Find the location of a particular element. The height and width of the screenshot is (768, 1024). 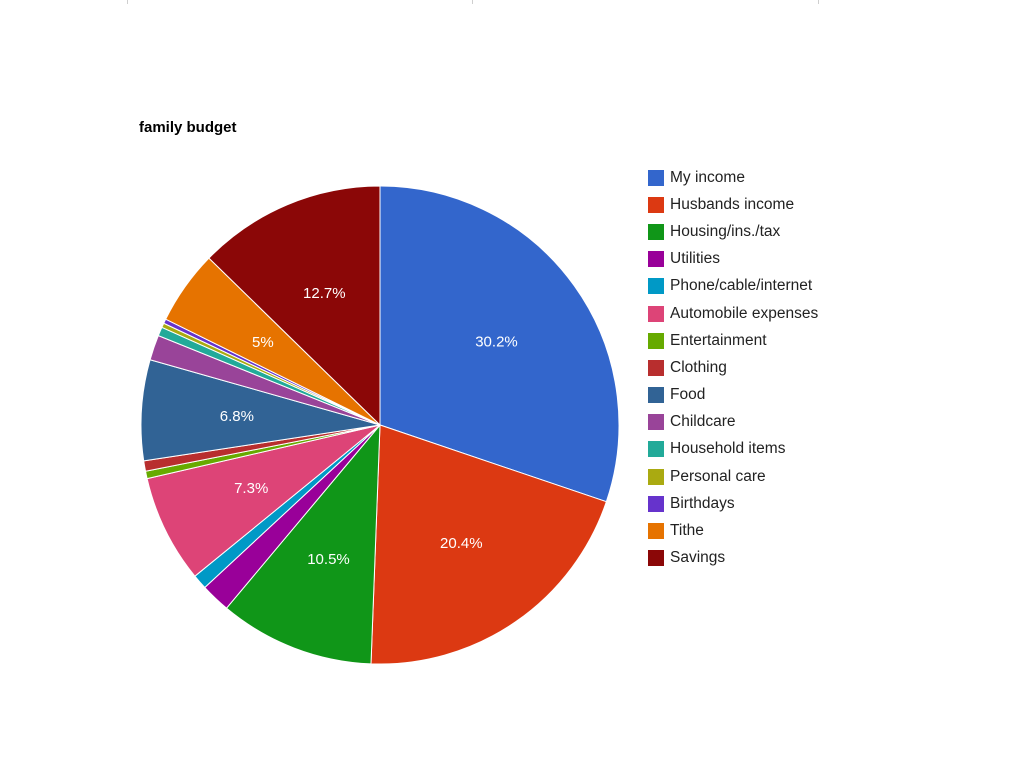

legend-item: Housing/ins./tax is located at coordinates (733, 231).